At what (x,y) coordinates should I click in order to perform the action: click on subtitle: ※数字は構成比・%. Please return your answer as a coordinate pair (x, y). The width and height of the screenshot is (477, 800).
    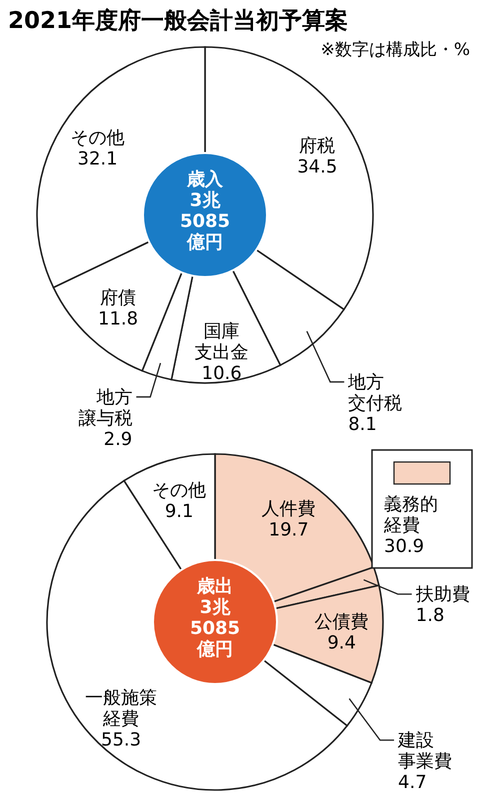
    Looking at the image, I should click on (395, 50).